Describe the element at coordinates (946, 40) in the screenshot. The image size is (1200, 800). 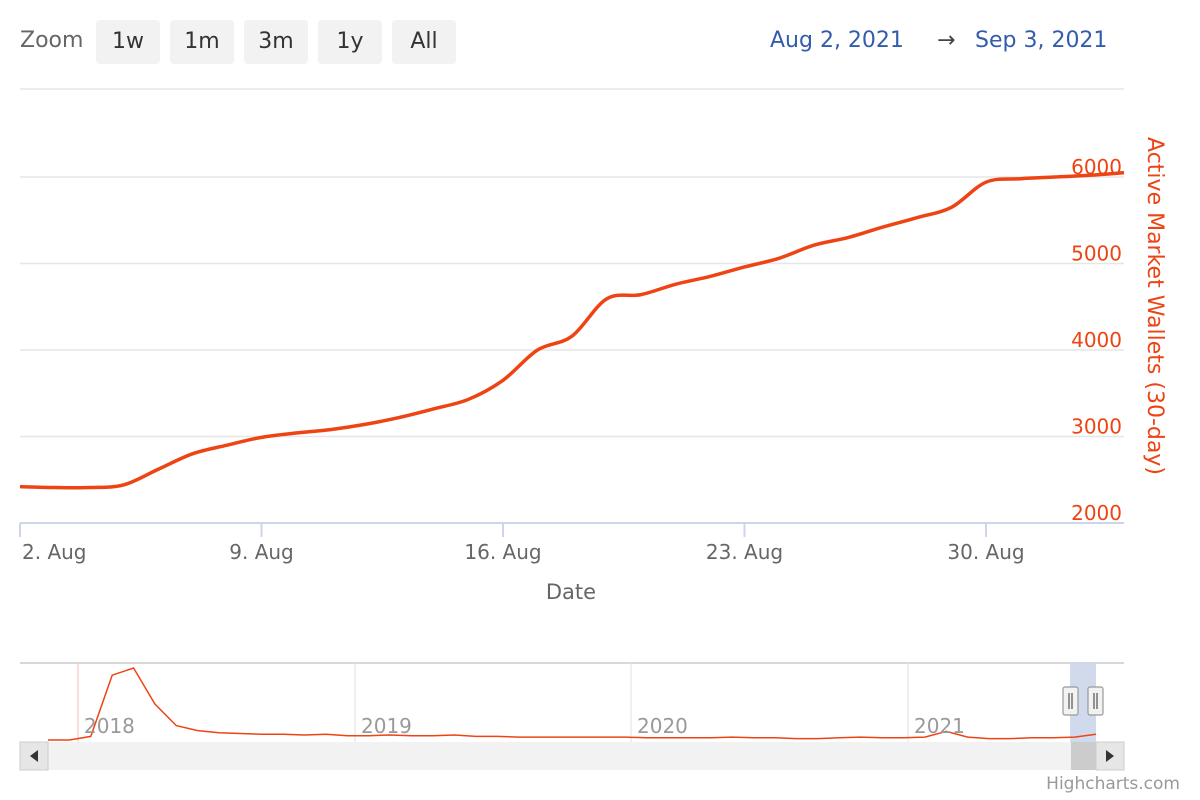
I see `range-arrow: →` at that location.